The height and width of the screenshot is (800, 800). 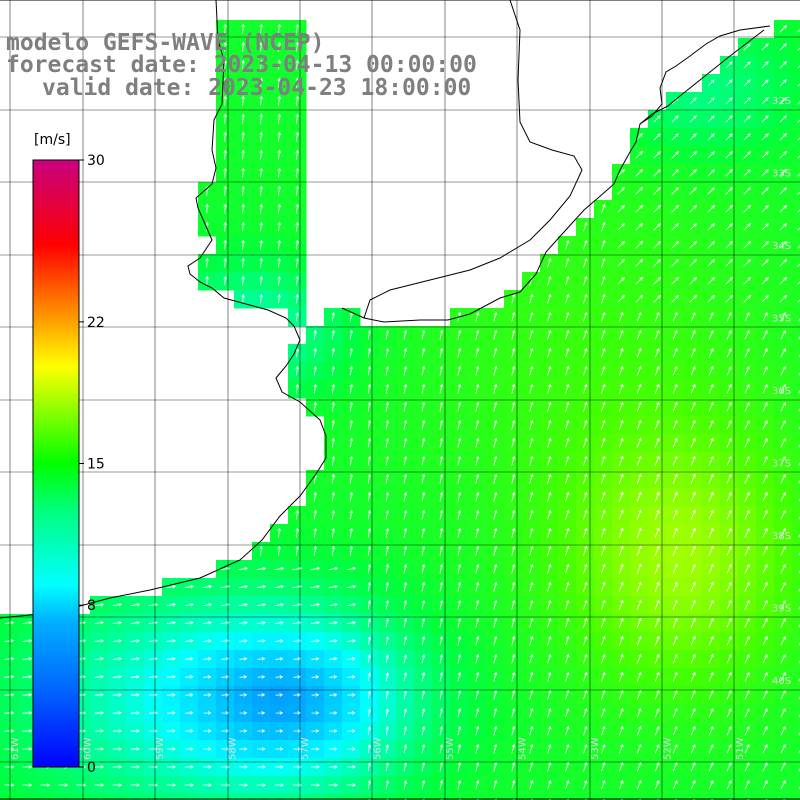 I want to click on colorbar-tick-label: 30, so click(x=96, y=161).